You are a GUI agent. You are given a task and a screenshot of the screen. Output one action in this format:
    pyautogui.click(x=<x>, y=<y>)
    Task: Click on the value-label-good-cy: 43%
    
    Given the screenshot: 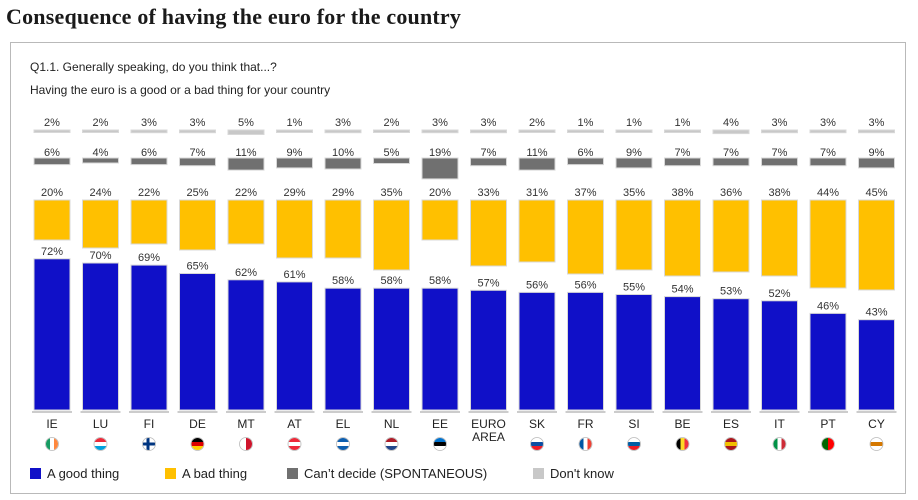 What is the action you would take?
    pyautogui.click(x=876, y=313)
    